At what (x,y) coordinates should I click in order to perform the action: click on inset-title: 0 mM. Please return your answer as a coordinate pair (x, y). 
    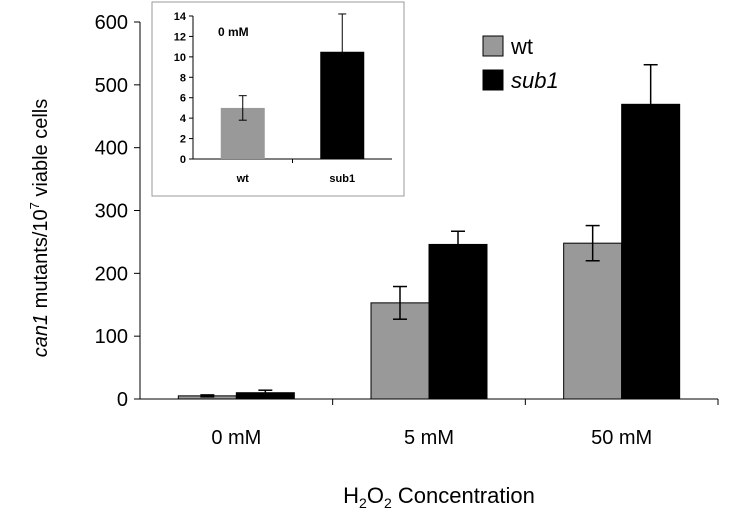
    Looking at the image, I should click on (233, 32).